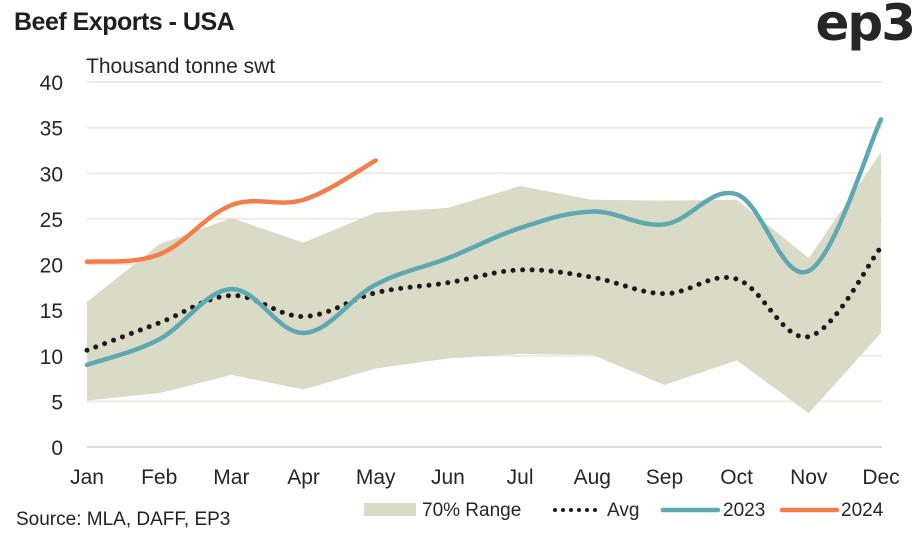 This screenshot has height=541, width=918. What do you see at coordinates (159, 477) in the screenshot?
I see `x-tick-label: Feb` at bounding box center [159, 477].